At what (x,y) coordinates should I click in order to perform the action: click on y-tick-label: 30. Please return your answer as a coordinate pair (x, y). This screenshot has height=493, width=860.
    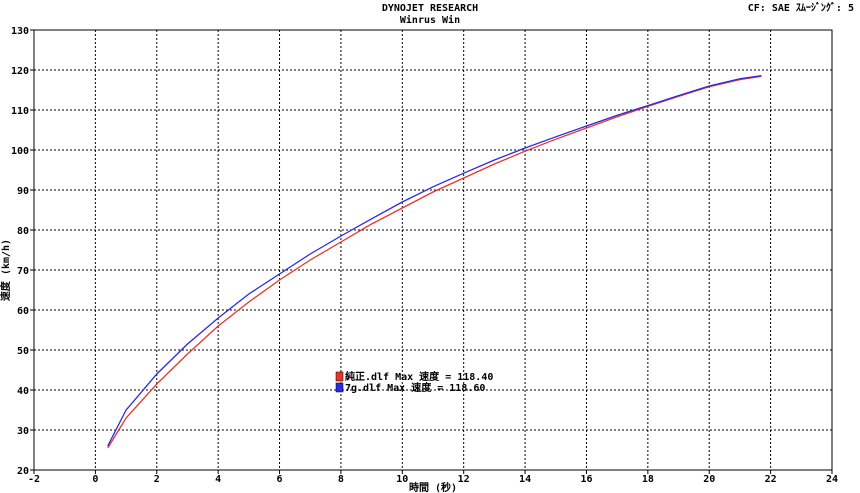
    Looking at the image, I should click on (23, 431).